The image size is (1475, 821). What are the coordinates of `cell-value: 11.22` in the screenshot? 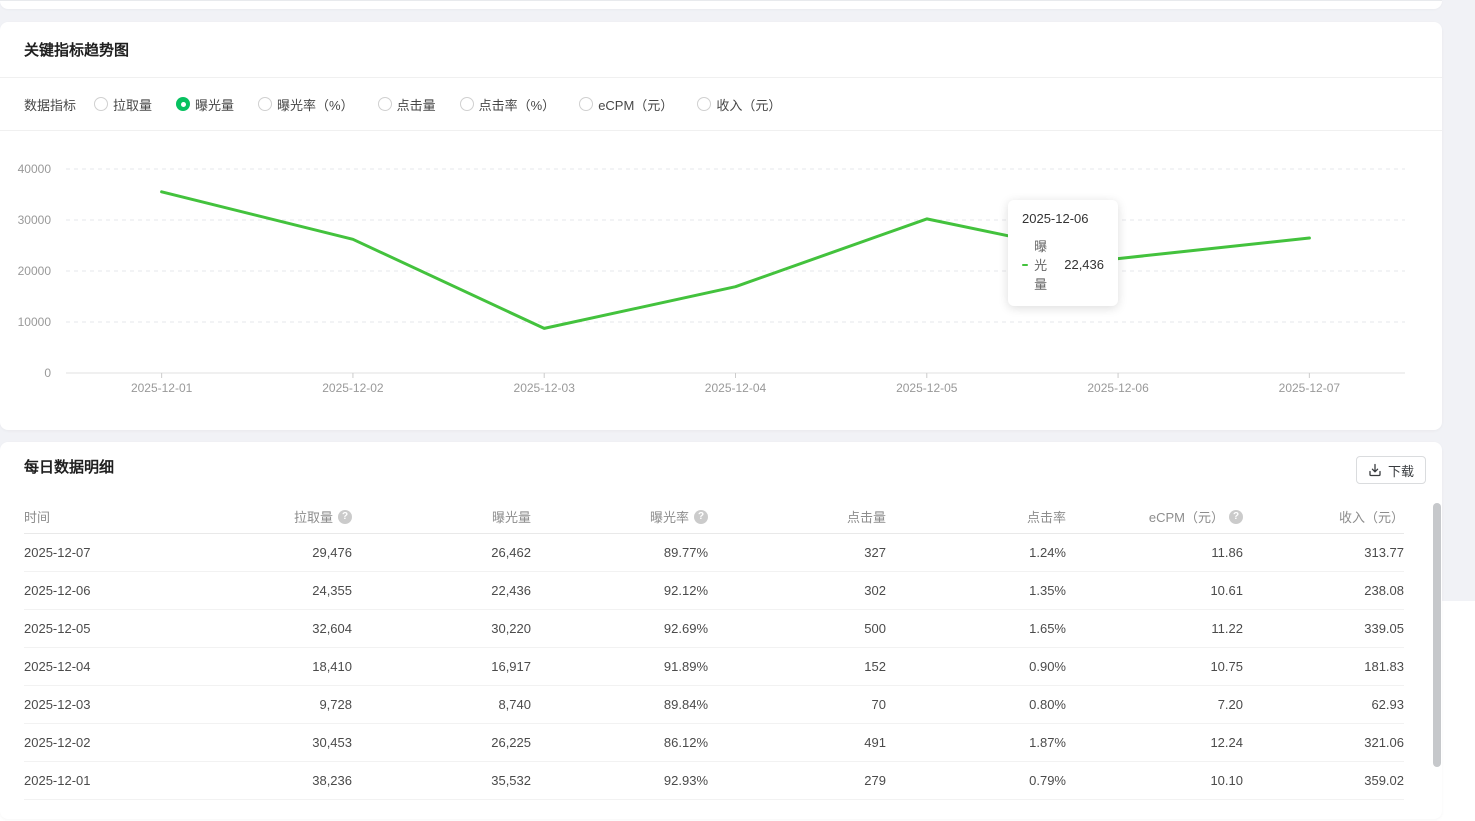 It's located at (1227, 628).